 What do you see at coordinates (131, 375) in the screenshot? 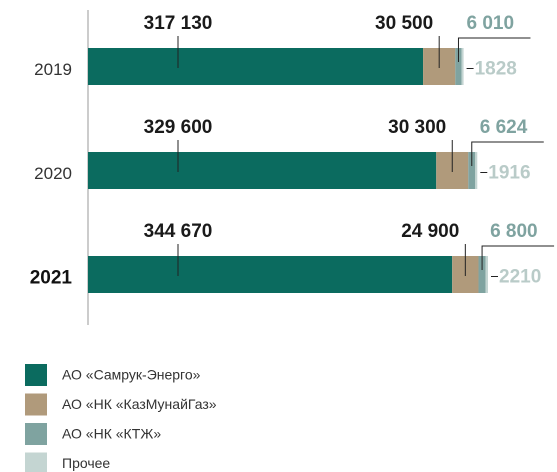
I see `legend-label: АО «Самрук-Энерго»` at bounding box center [131, 375].